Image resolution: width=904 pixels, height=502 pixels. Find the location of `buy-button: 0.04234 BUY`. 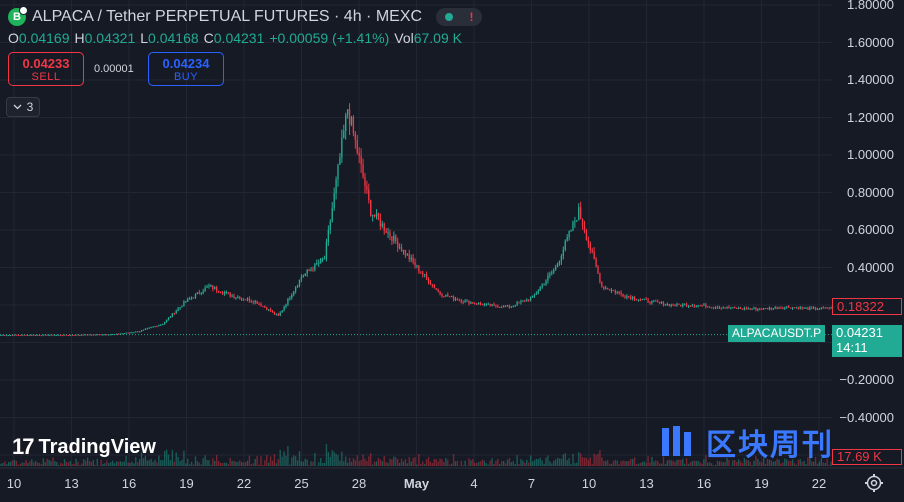

buy-button: 0.04234 BUY is located at coordinates (186, 69).